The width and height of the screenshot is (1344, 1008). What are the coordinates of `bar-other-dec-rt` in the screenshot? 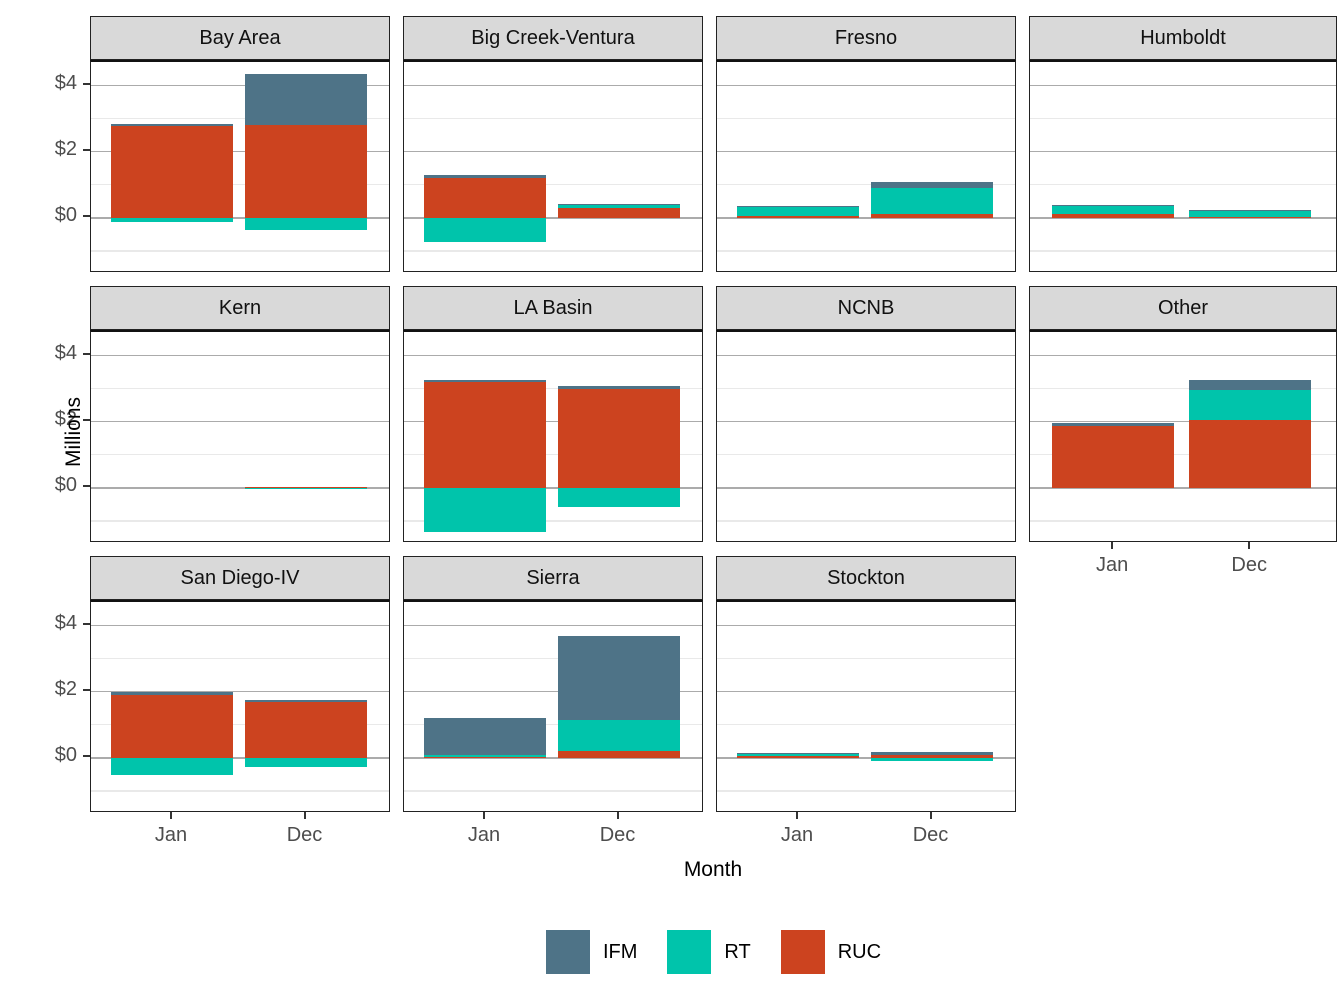 It's located at (1250, 405).